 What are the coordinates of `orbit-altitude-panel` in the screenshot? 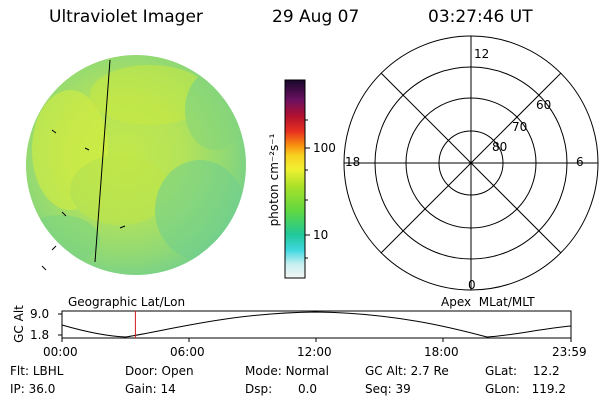 It's located at (315, 326).